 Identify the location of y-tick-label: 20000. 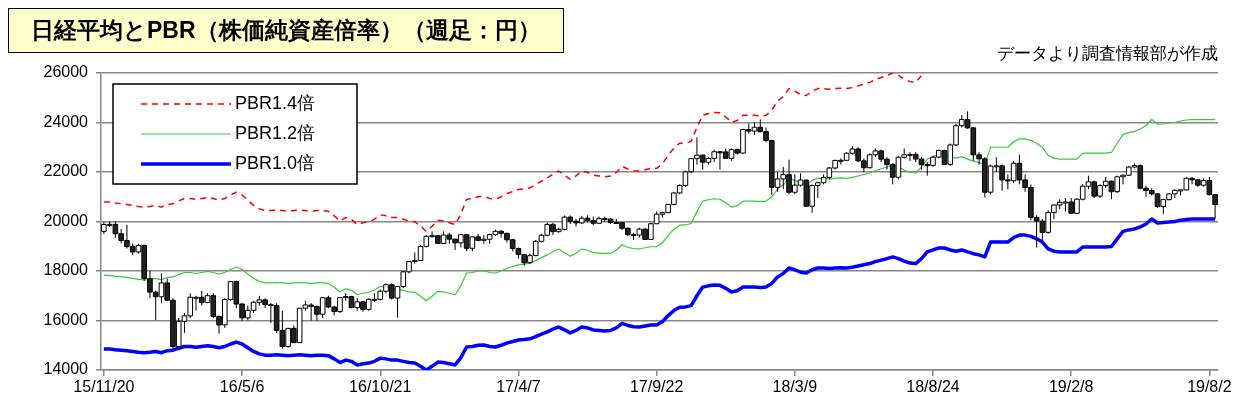
(66, 220).